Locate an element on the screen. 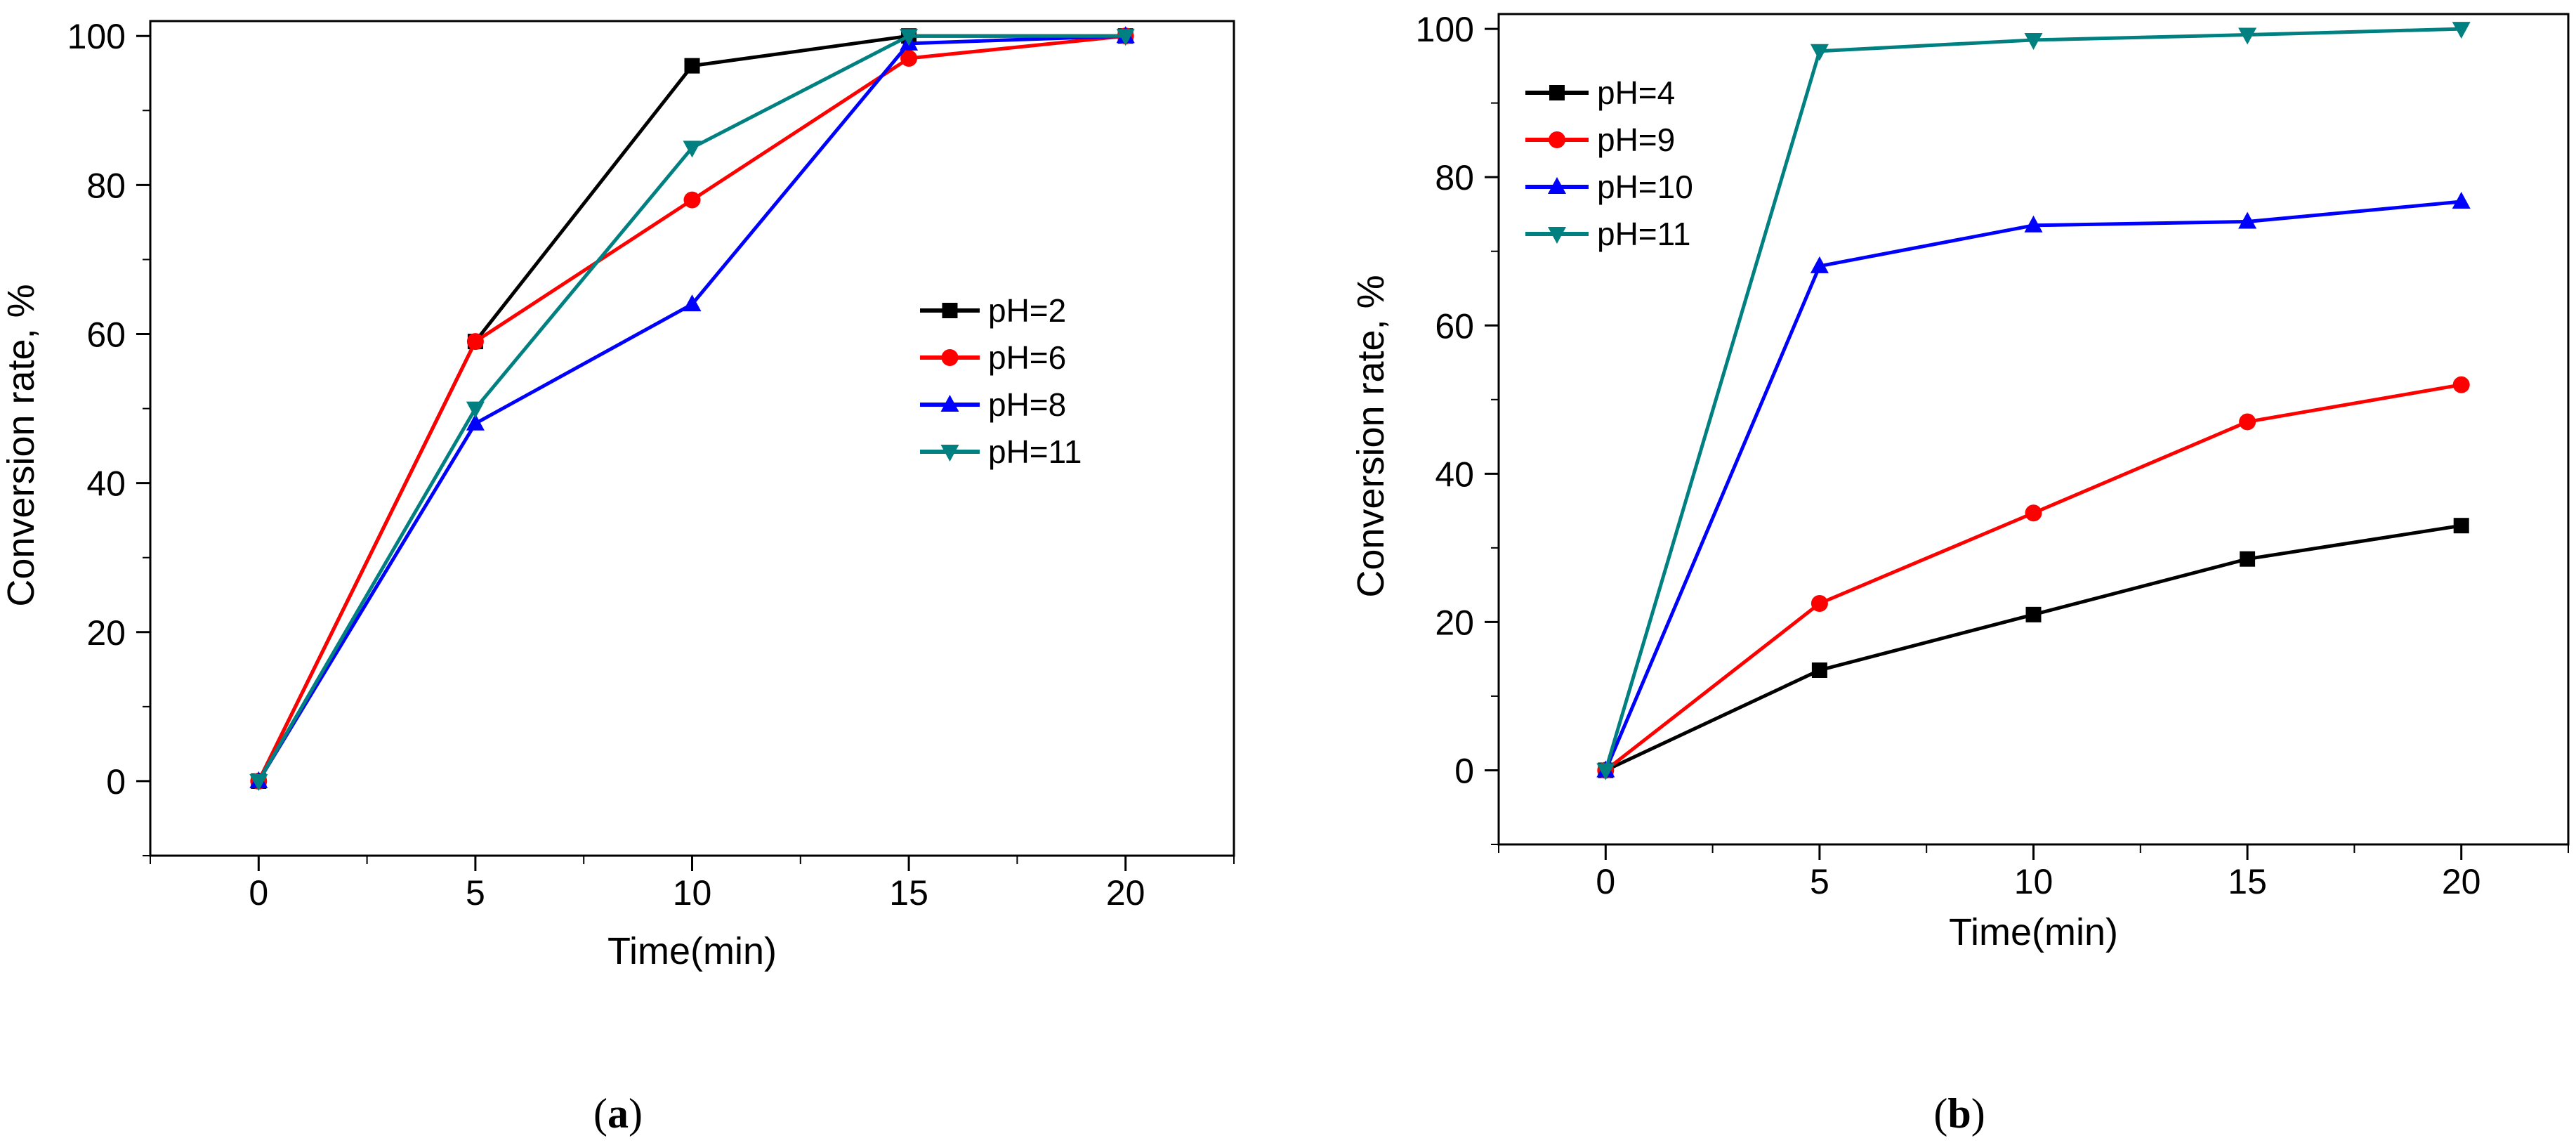  legend: pH=4 pH=9 pH=10 pH=11 is located at coordinates (1609, 163).